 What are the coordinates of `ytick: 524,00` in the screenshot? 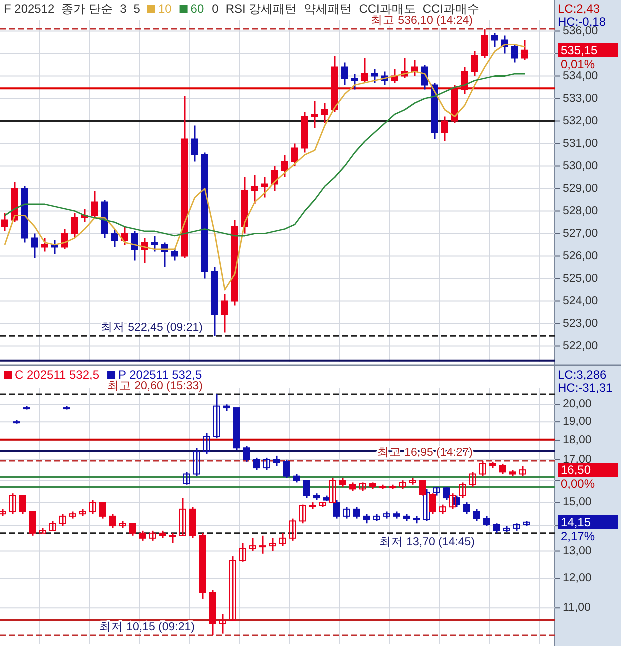 It's located at (580, 301).